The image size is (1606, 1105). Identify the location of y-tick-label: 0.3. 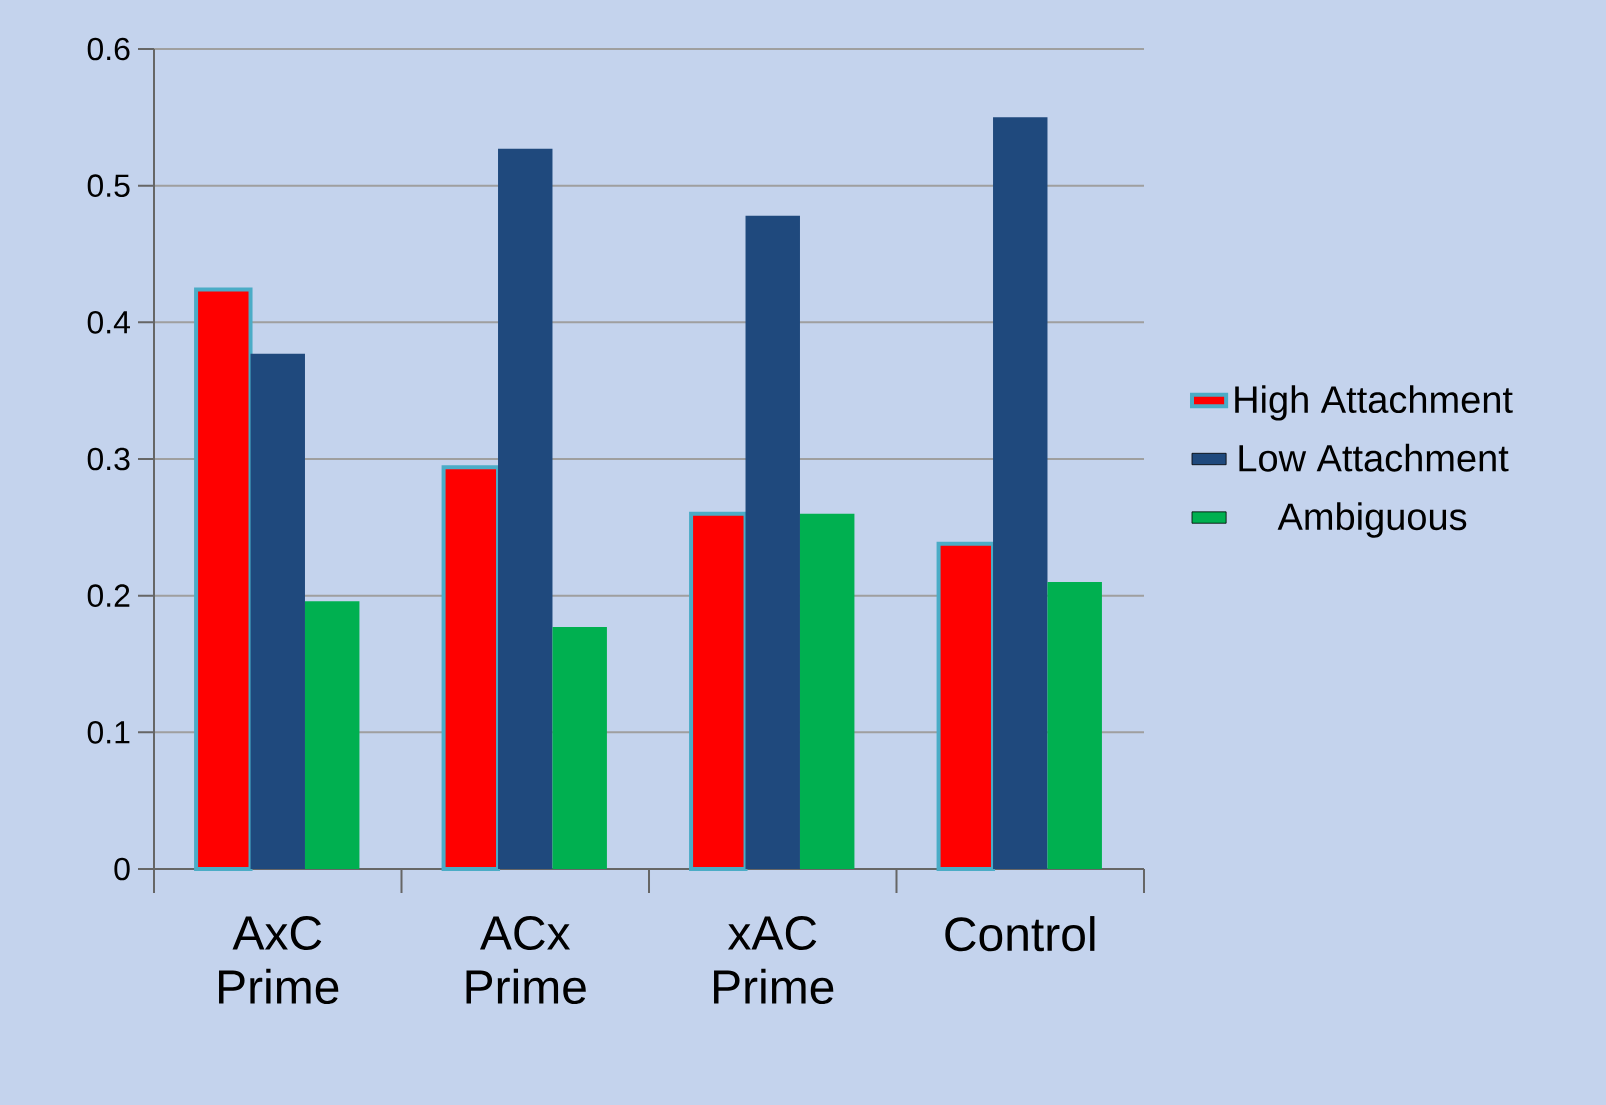
(108, 459).